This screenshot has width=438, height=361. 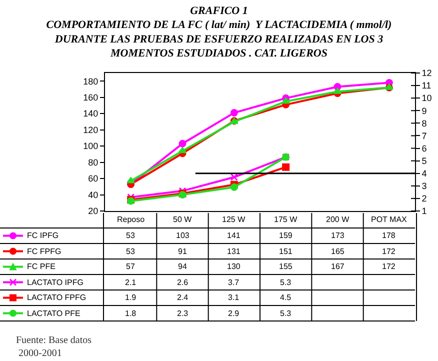 What do you see at coordinates (424, 211) in the screenshot?
I see `y2-tick-label: 1` at bounding box center [424, 211].